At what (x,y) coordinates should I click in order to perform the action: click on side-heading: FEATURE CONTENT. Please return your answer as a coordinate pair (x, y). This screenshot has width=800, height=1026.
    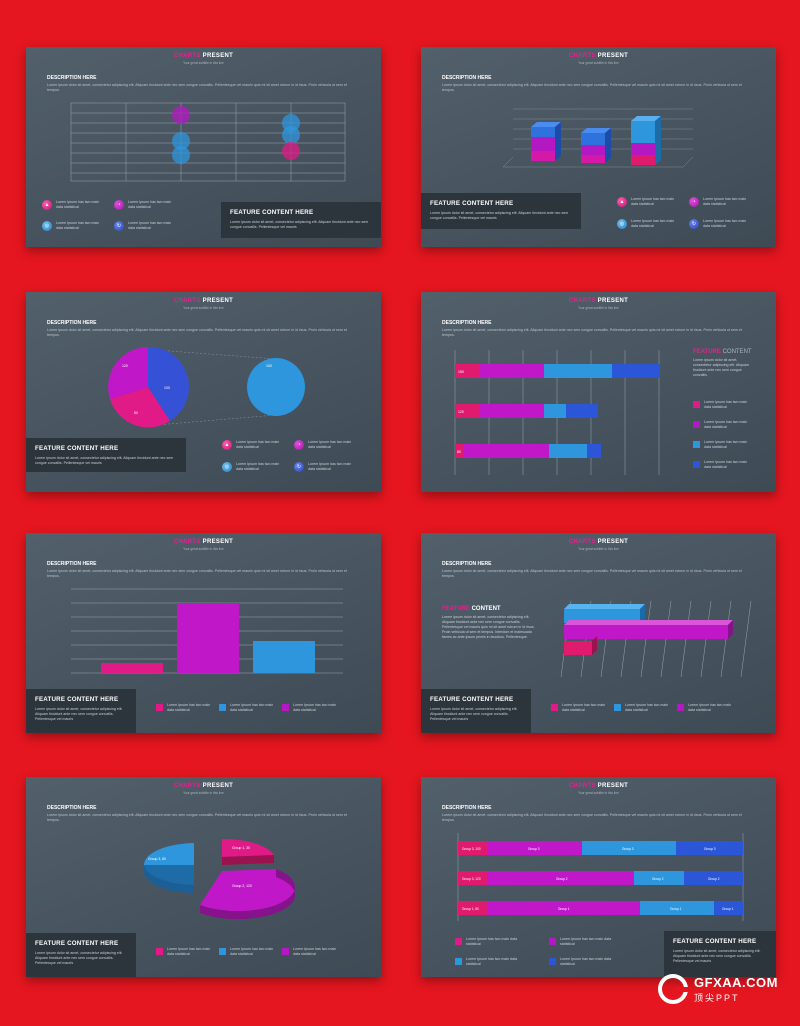
    Looking at the image, I should click on (471, 609).